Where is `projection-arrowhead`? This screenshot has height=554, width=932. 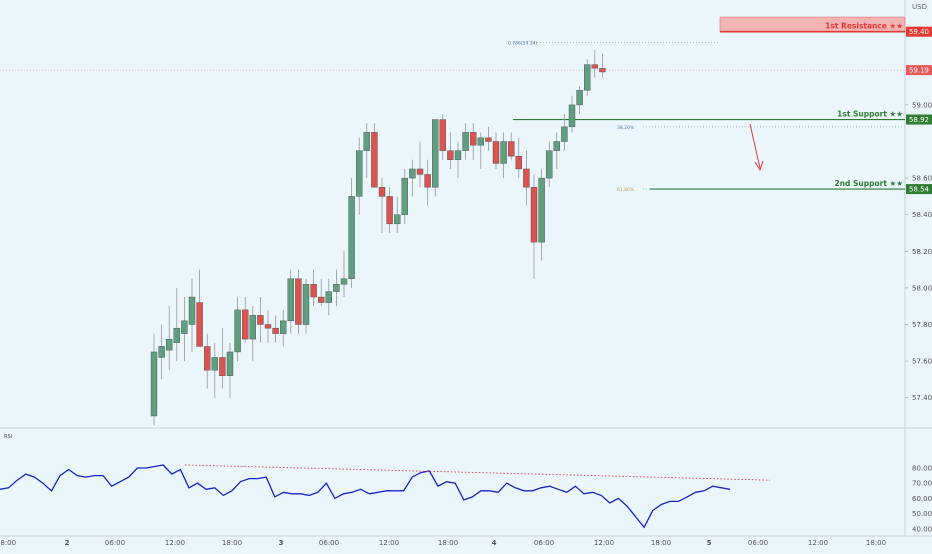 projection-arrowhead is located at coordinates (759, 166).